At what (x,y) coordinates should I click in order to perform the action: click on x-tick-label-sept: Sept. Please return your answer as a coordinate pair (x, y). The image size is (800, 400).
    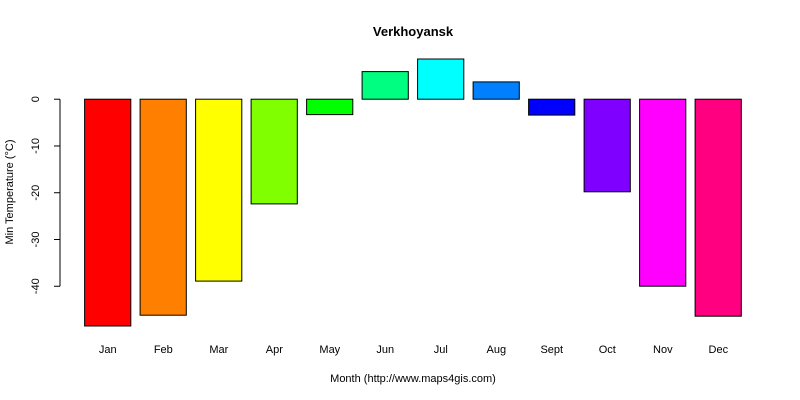
    Looking at the image, I should click on (551, 350).